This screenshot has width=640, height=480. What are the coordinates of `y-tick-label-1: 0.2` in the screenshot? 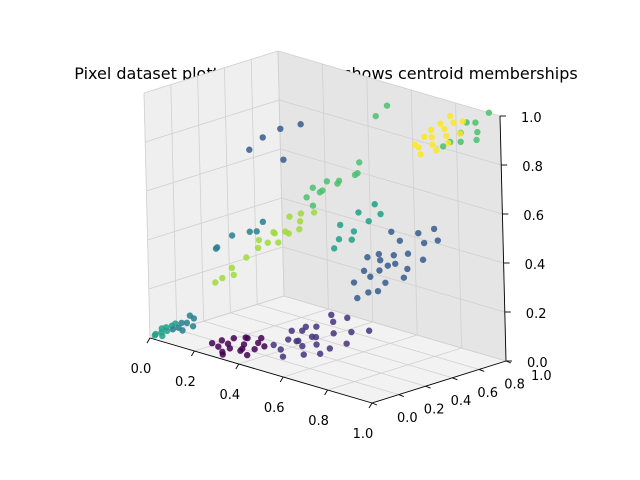 It's located at (434, 410).